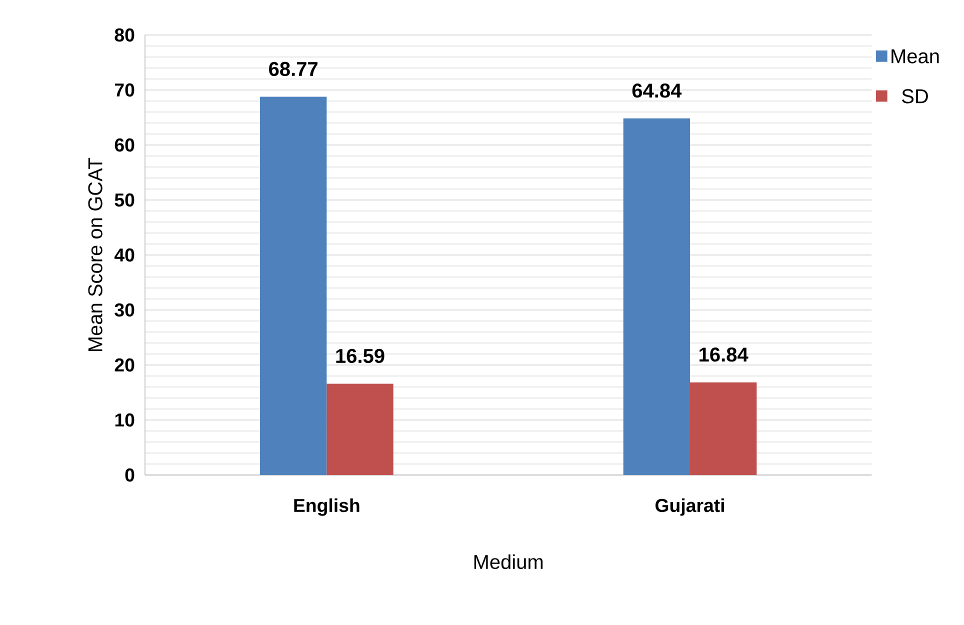 The image size is (964, 625). What do you see at coordinates (124, 90) in the screenshot?
I see `y-tick-label: 70` at bounding box center [124, 90].